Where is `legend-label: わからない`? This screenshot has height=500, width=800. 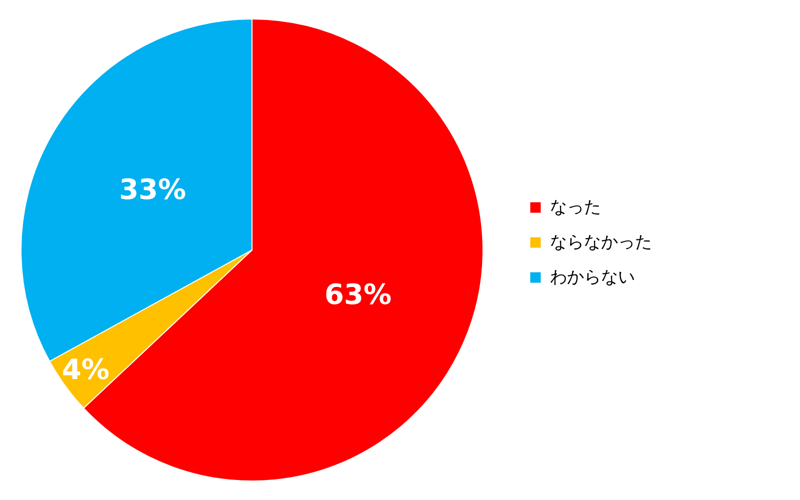
legend-label: わからない is located at coordinates (592, 278).